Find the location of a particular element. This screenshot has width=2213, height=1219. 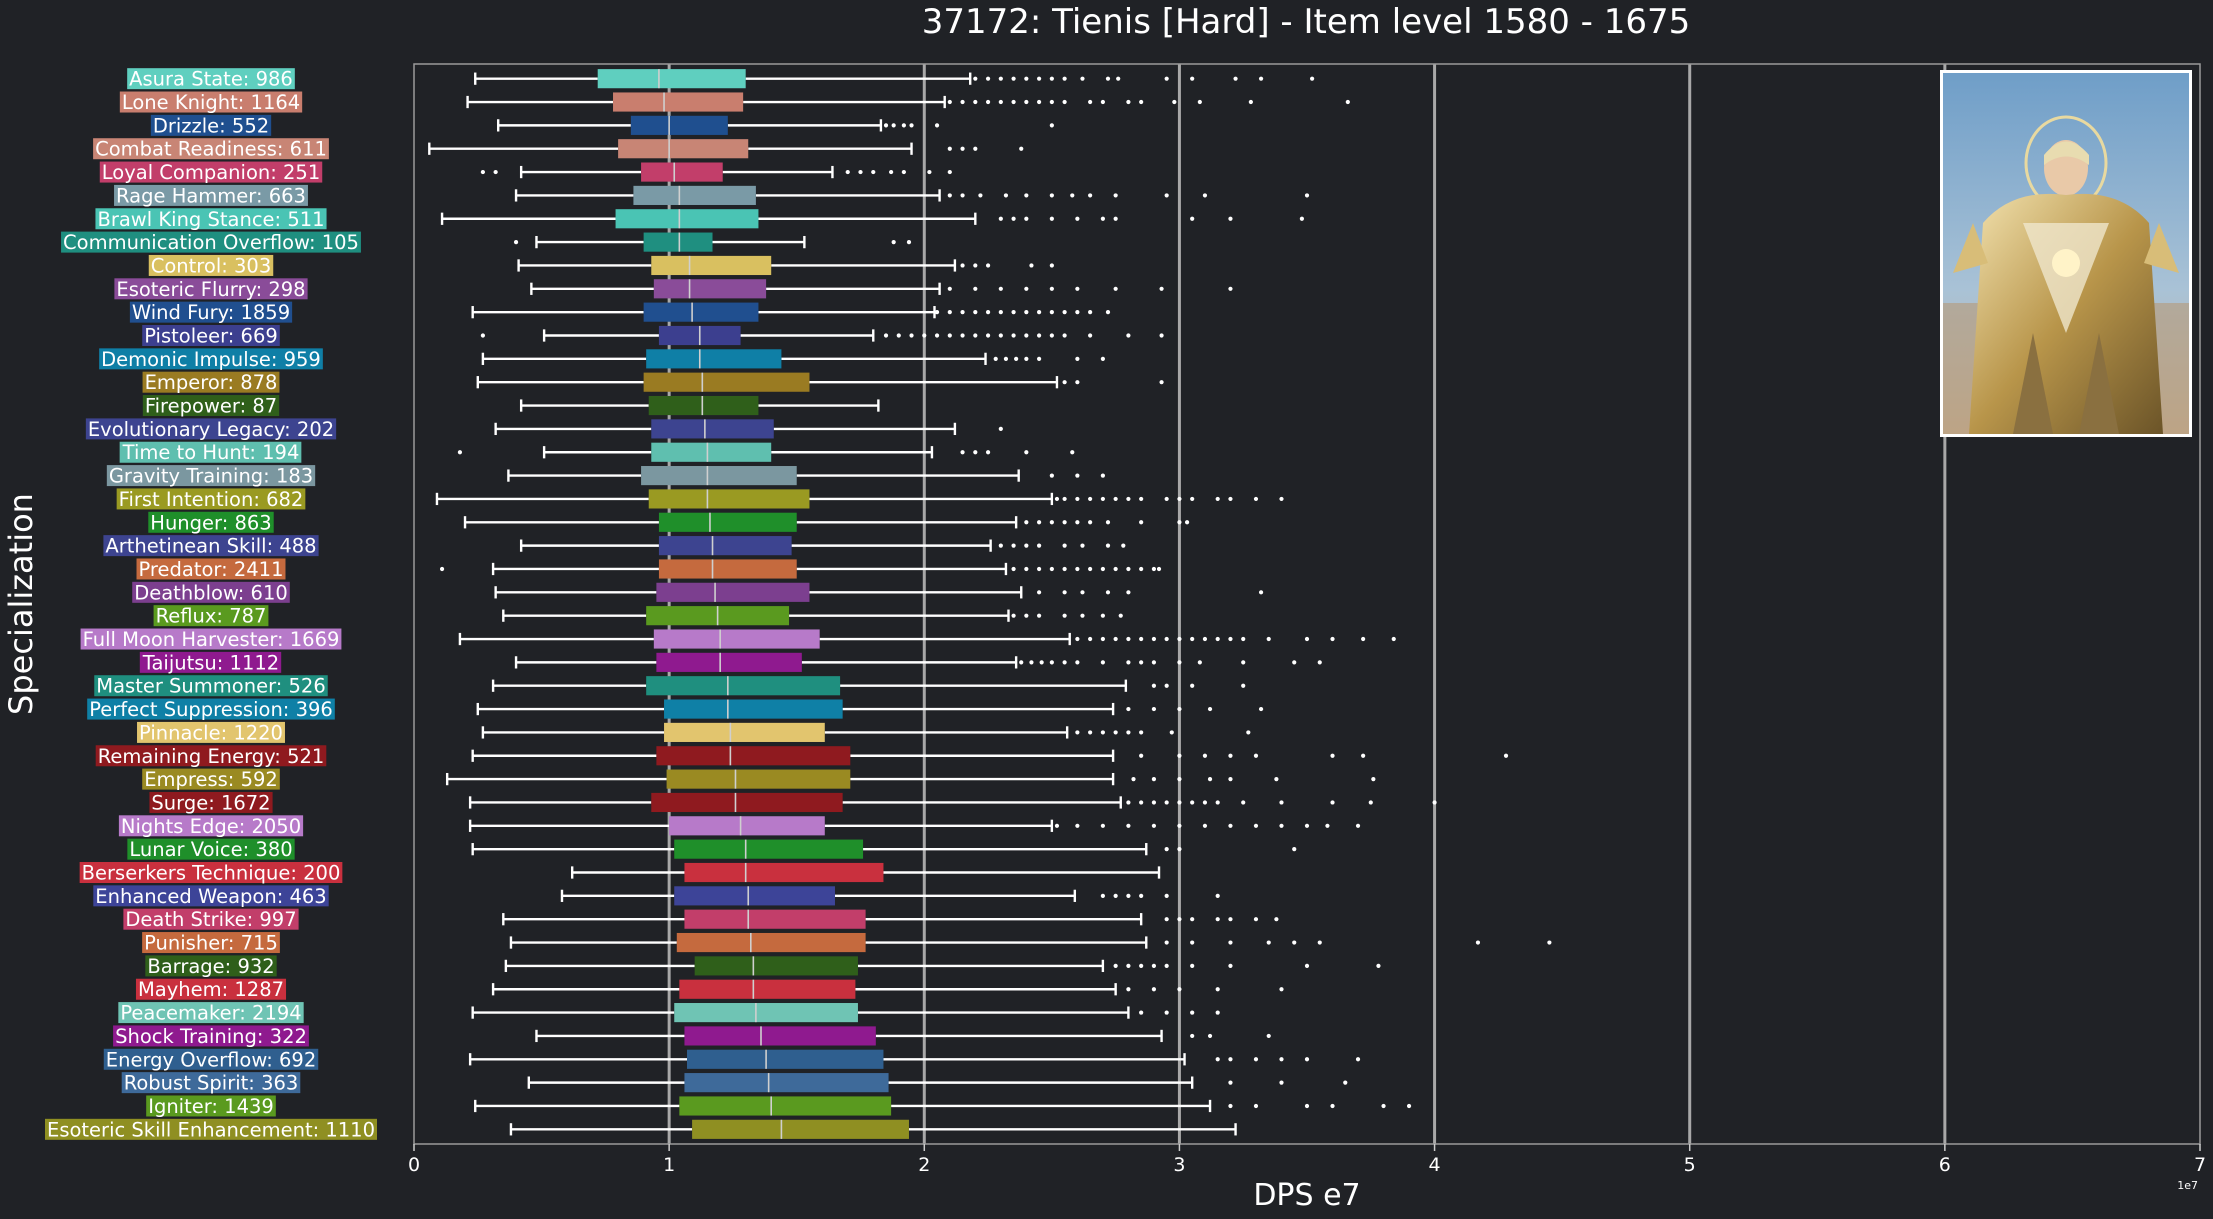

specialization-label: Drizzle: 552 is located at coordinates (211, 125).